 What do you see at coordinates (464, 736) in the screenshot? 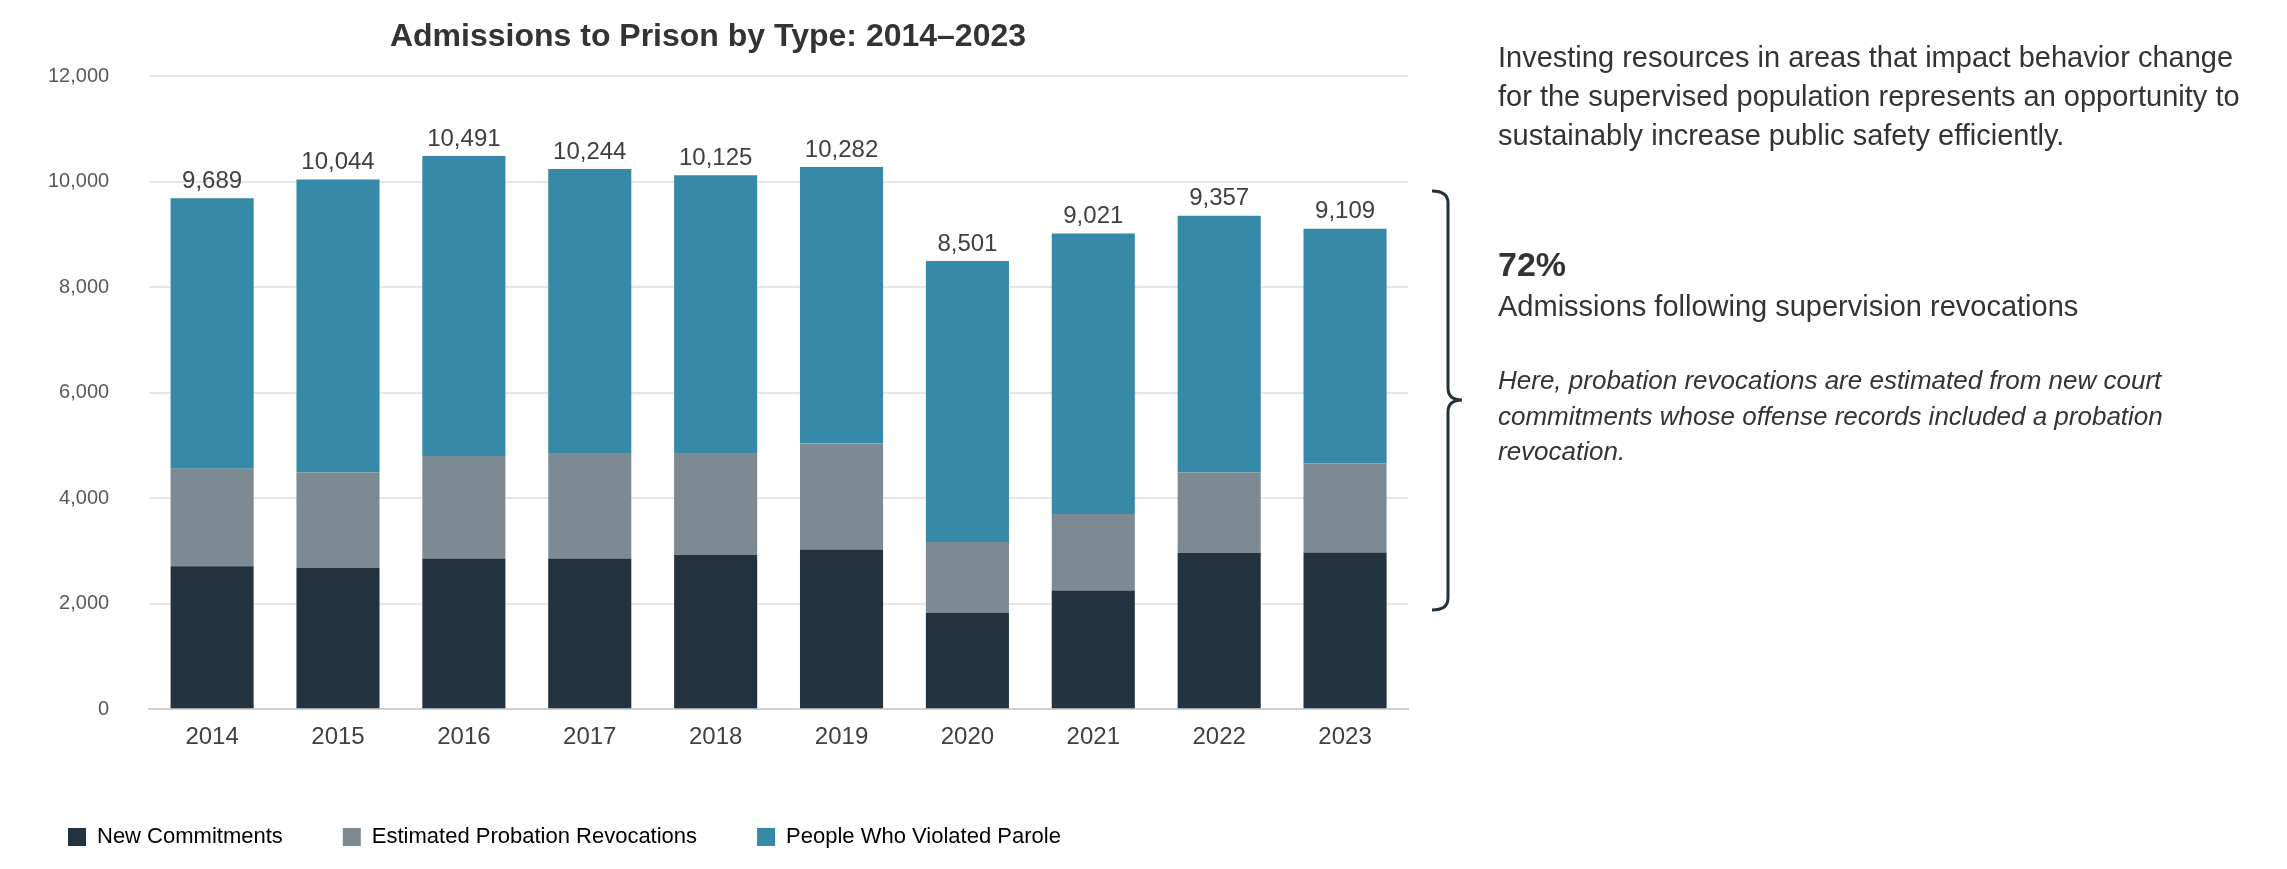
I see `x-tick-label: 2016` at bounding box center [464, 736].